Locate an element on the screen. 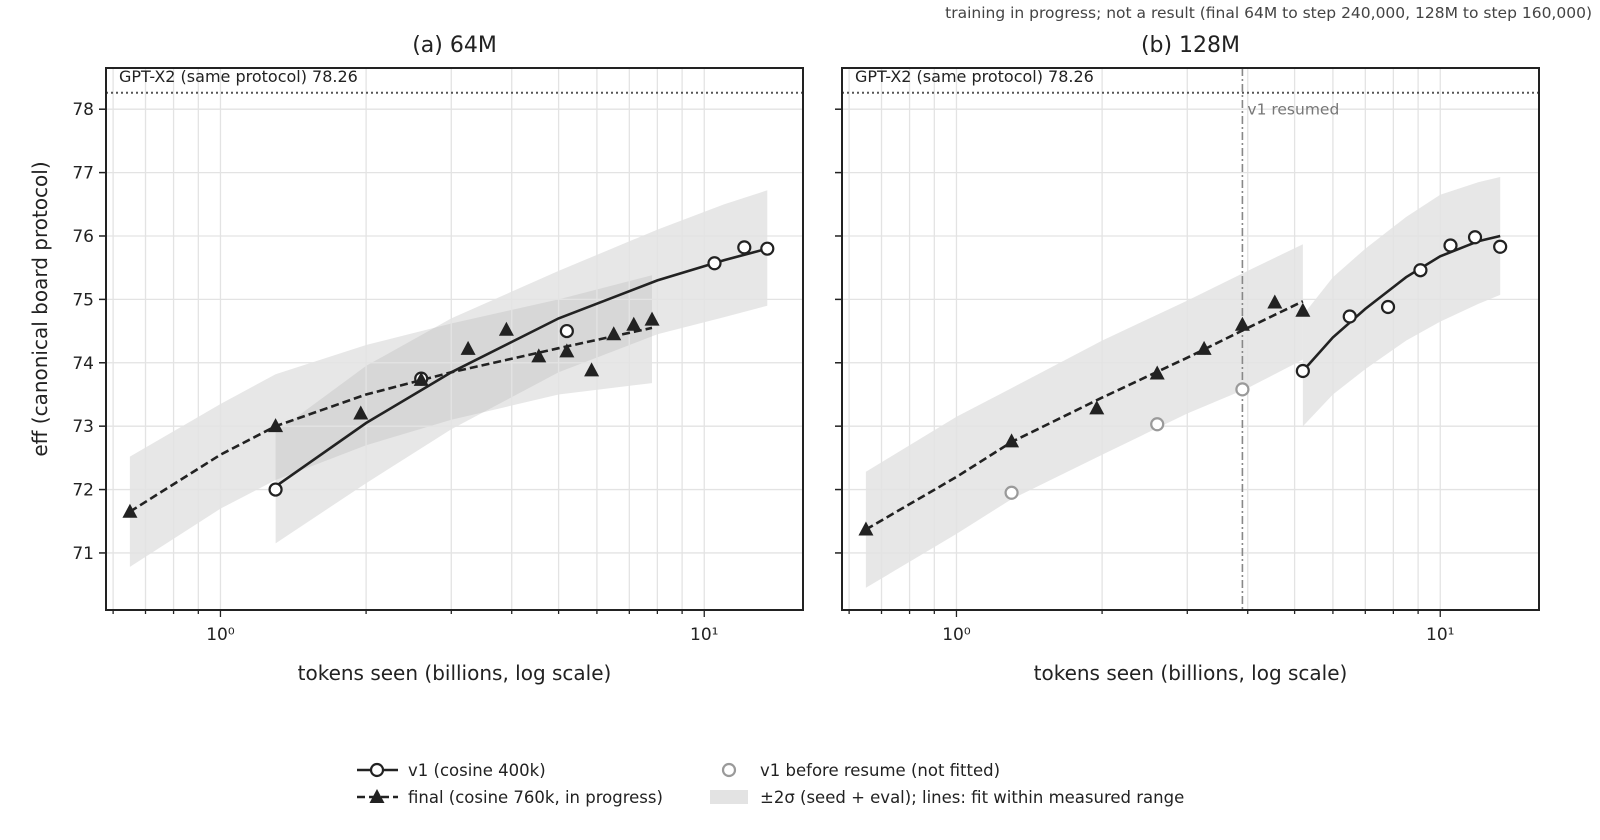 Image resolution: width=1600 pixels, height=840 pixels. fit-line-solid is located at coordinates (521, 367).